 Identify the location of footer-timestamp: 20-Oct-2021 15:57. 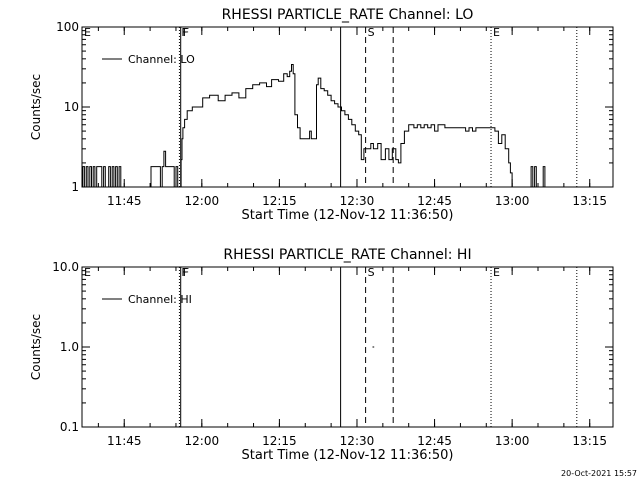
(599, 473).